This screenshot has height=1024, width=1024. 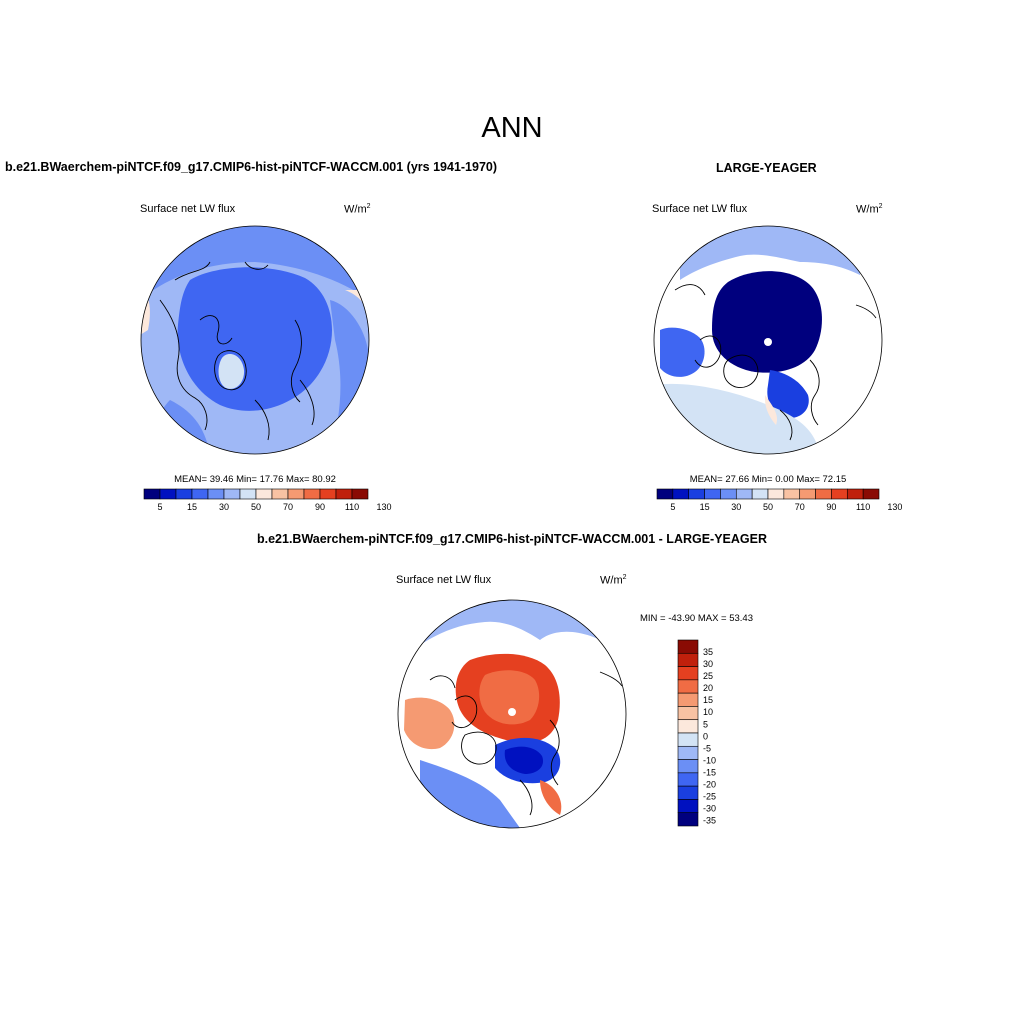 I want to click on coastlines-model, so click(x=237, y=351).